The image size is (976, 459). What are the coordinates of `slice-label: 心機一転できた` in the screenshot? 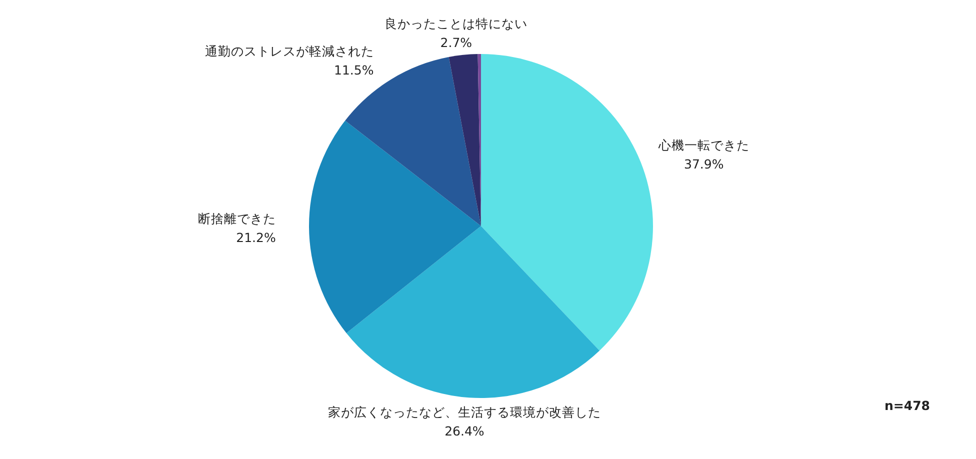 It's located at (703, 145).